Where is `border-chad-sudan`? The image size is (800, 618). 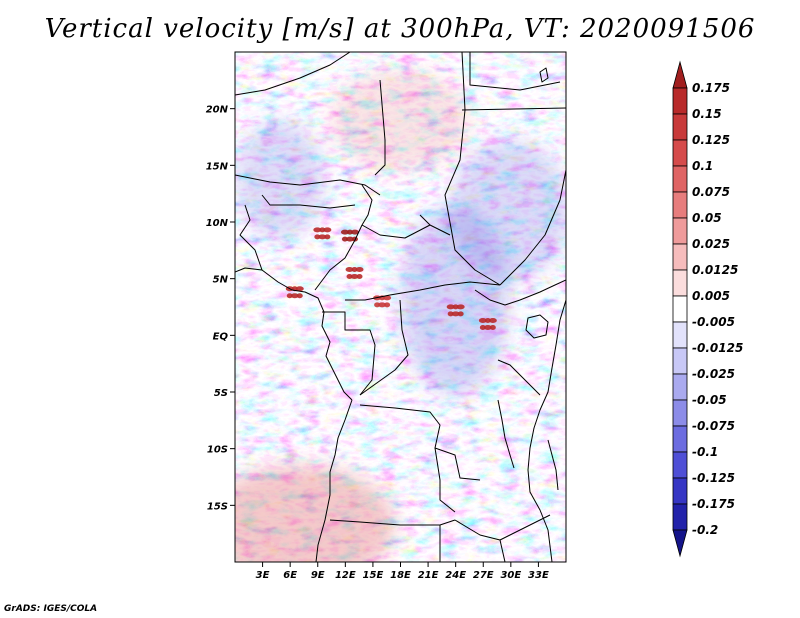
border-chad-sudan is located at coordinates (425, 220).